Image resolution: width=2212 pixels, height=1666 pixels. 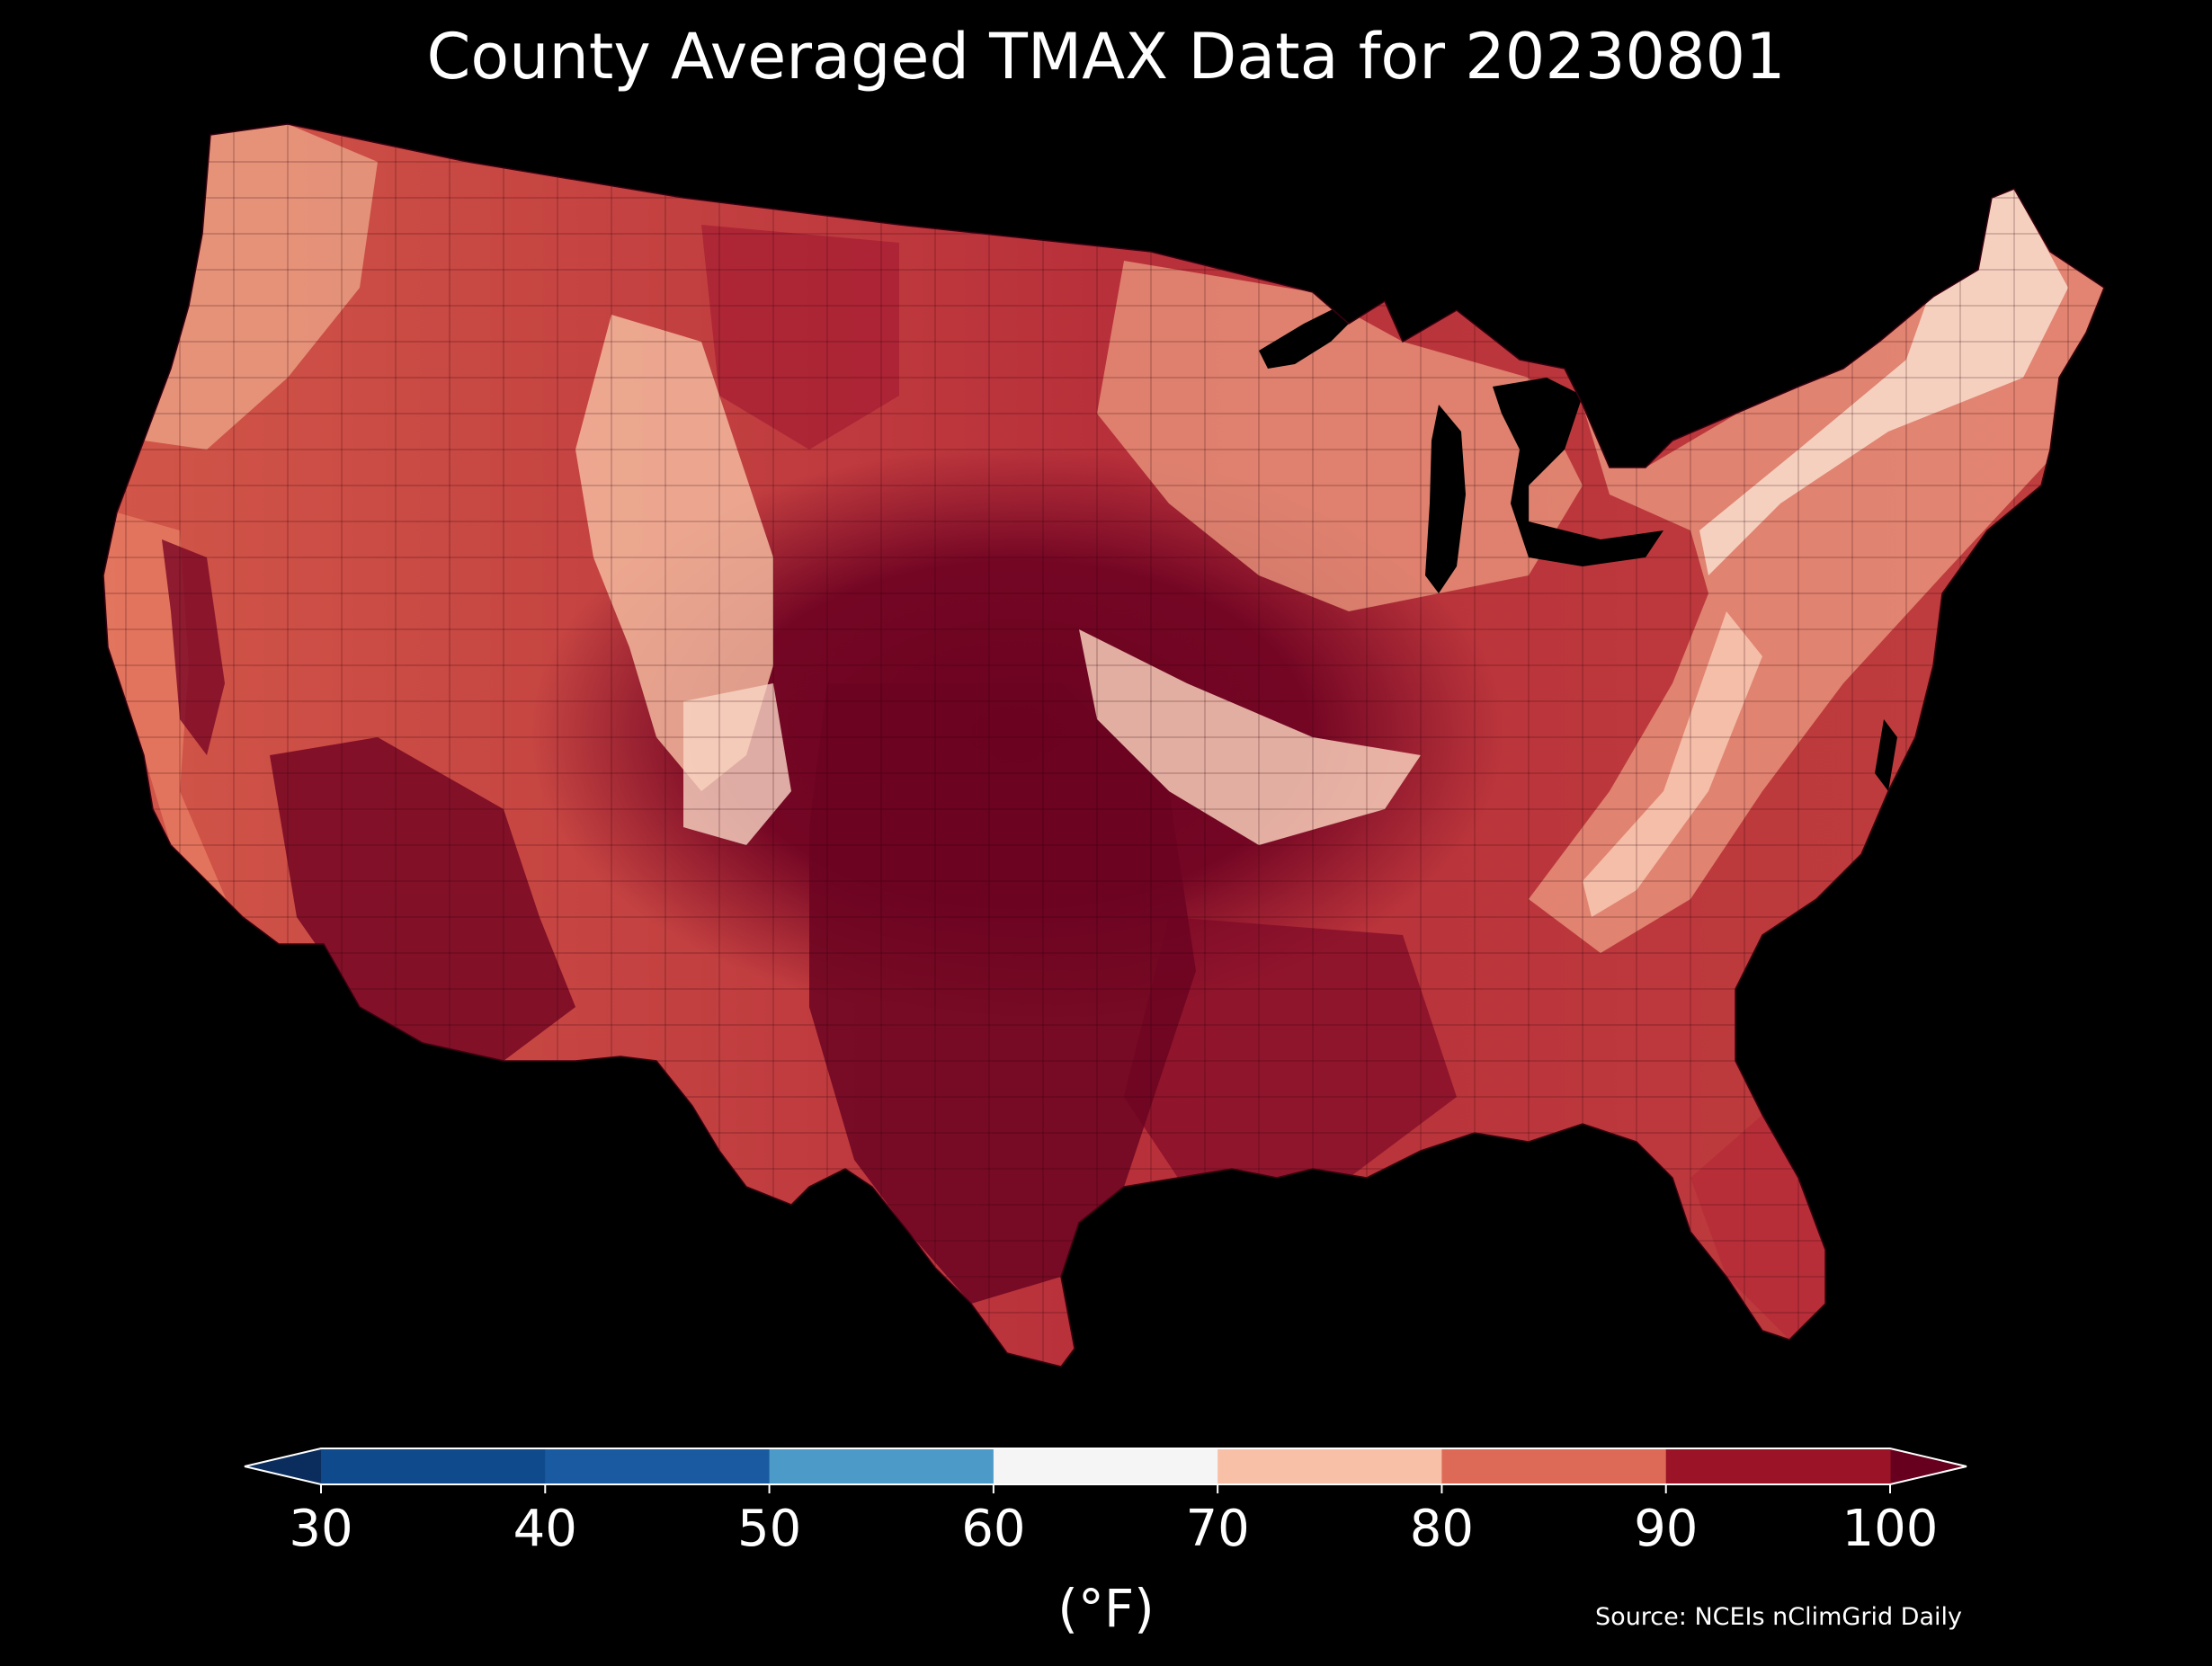 I want to click on california-coast, so click(x=168, y=714).